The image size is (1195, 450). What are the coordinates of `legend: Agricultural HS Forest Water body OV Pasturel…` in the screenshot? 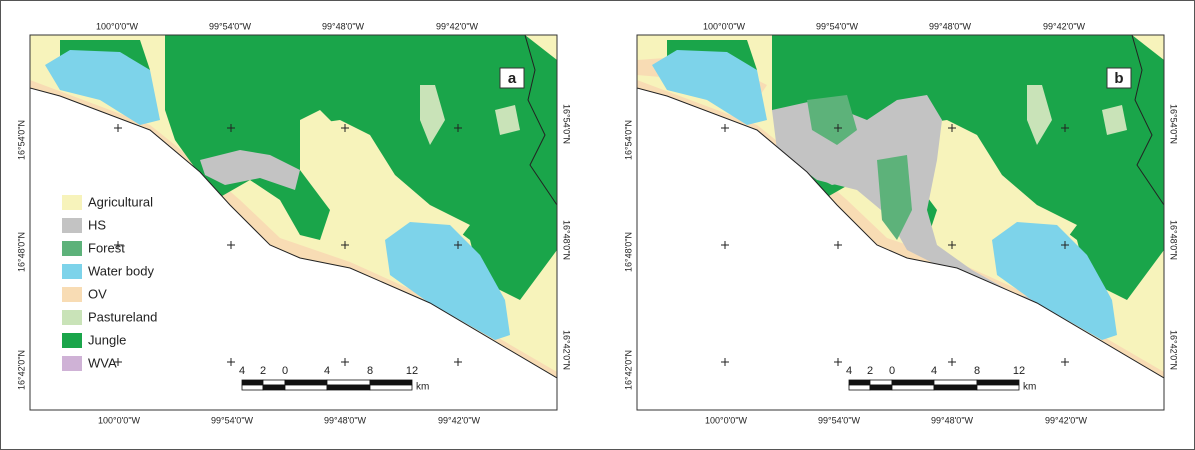 It's located at (109, 282).